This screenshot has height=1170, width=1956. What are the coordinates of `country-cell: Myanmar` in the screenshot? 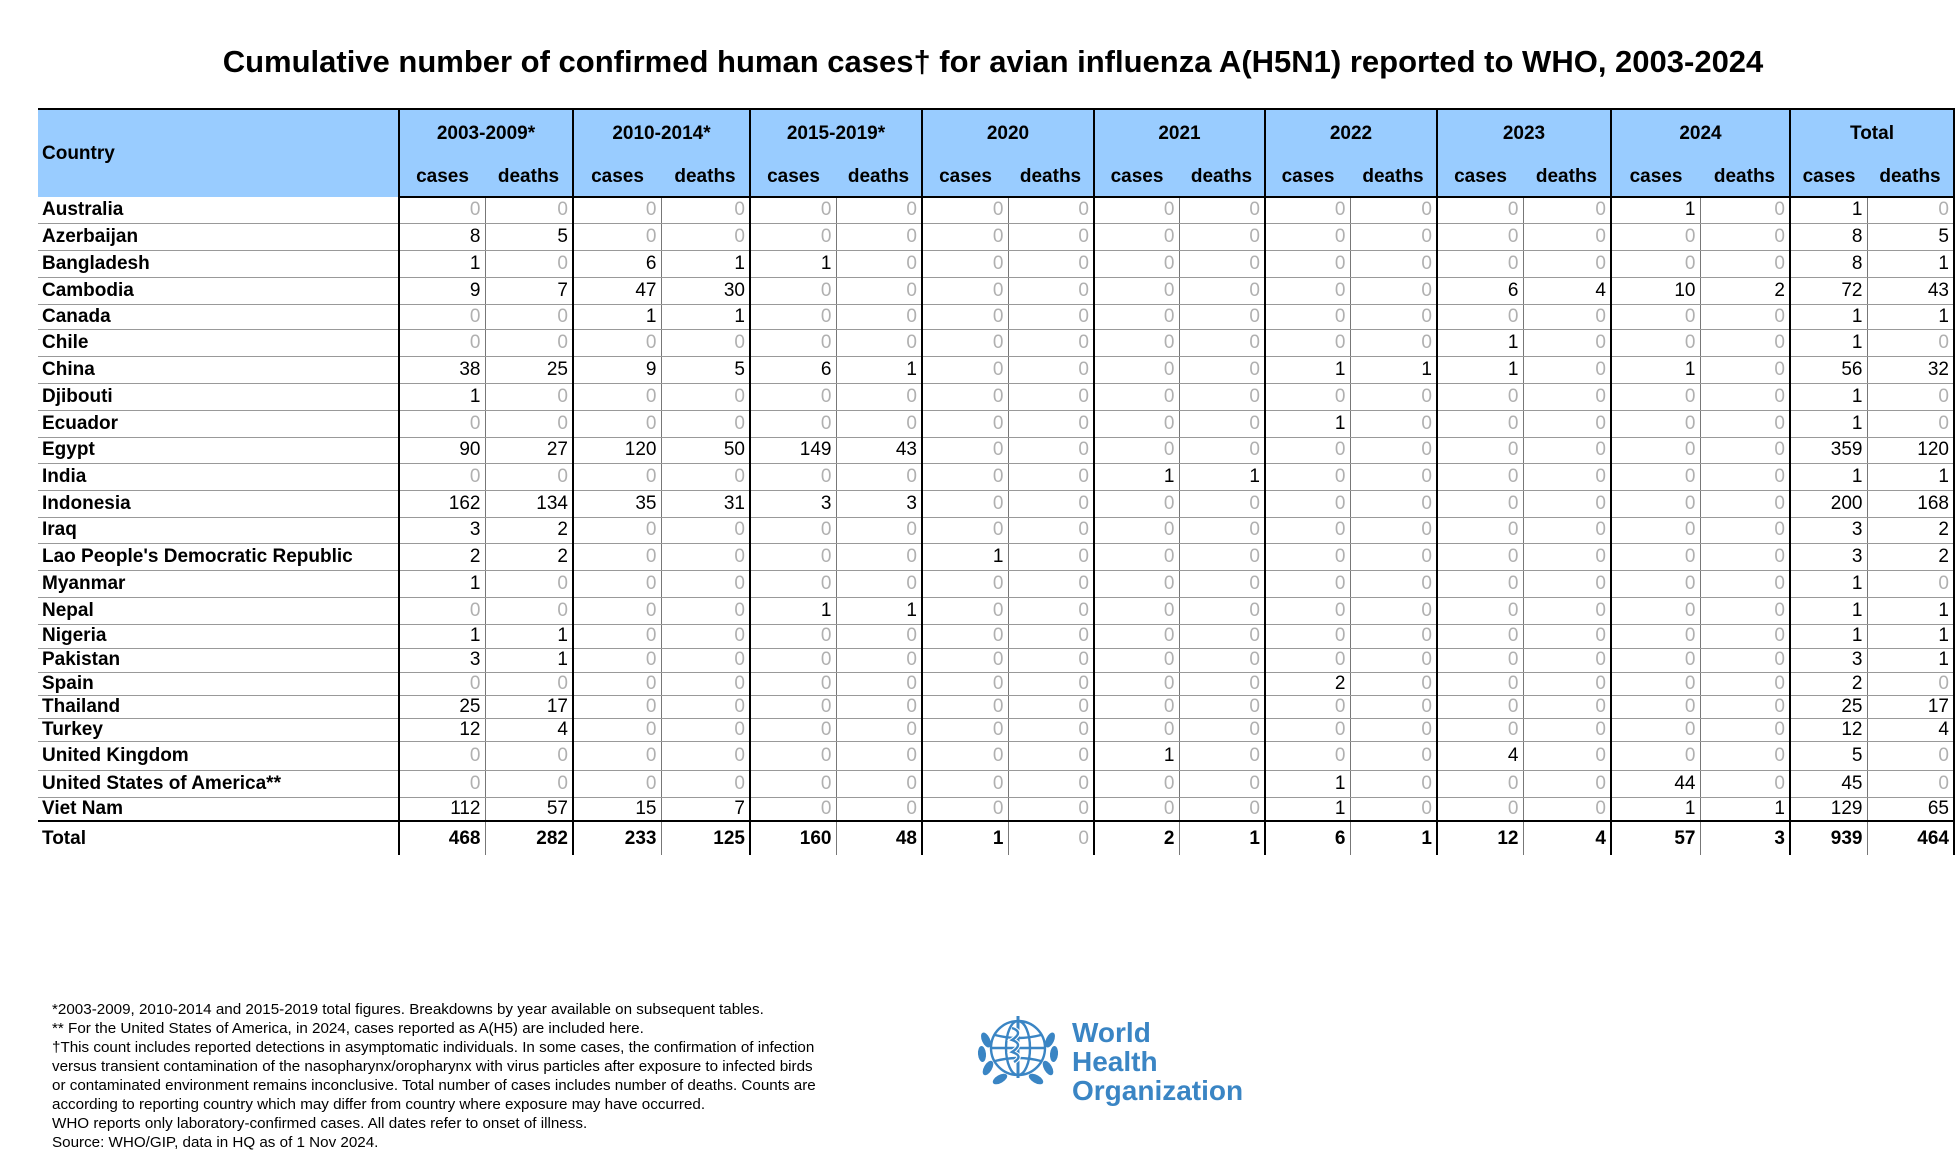 It's located at (219, 584).